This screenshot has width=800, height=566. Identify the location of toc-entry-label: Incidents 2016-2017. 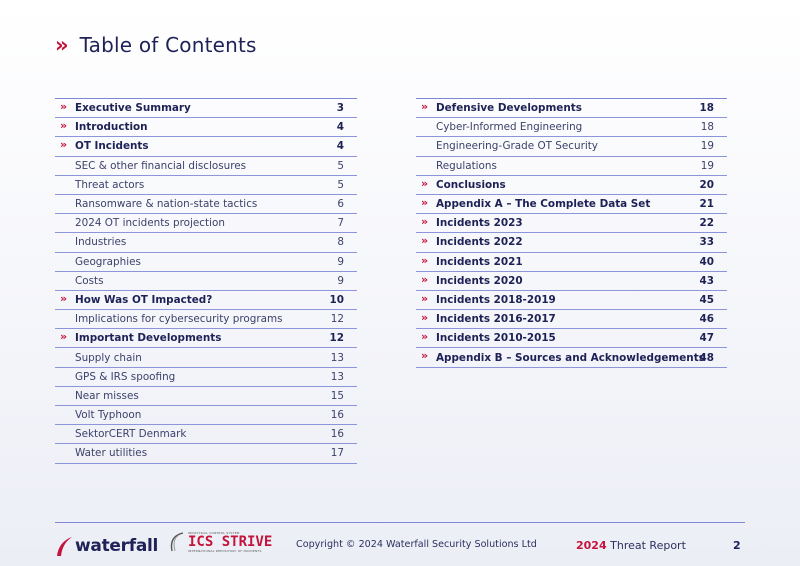
(496, 319).